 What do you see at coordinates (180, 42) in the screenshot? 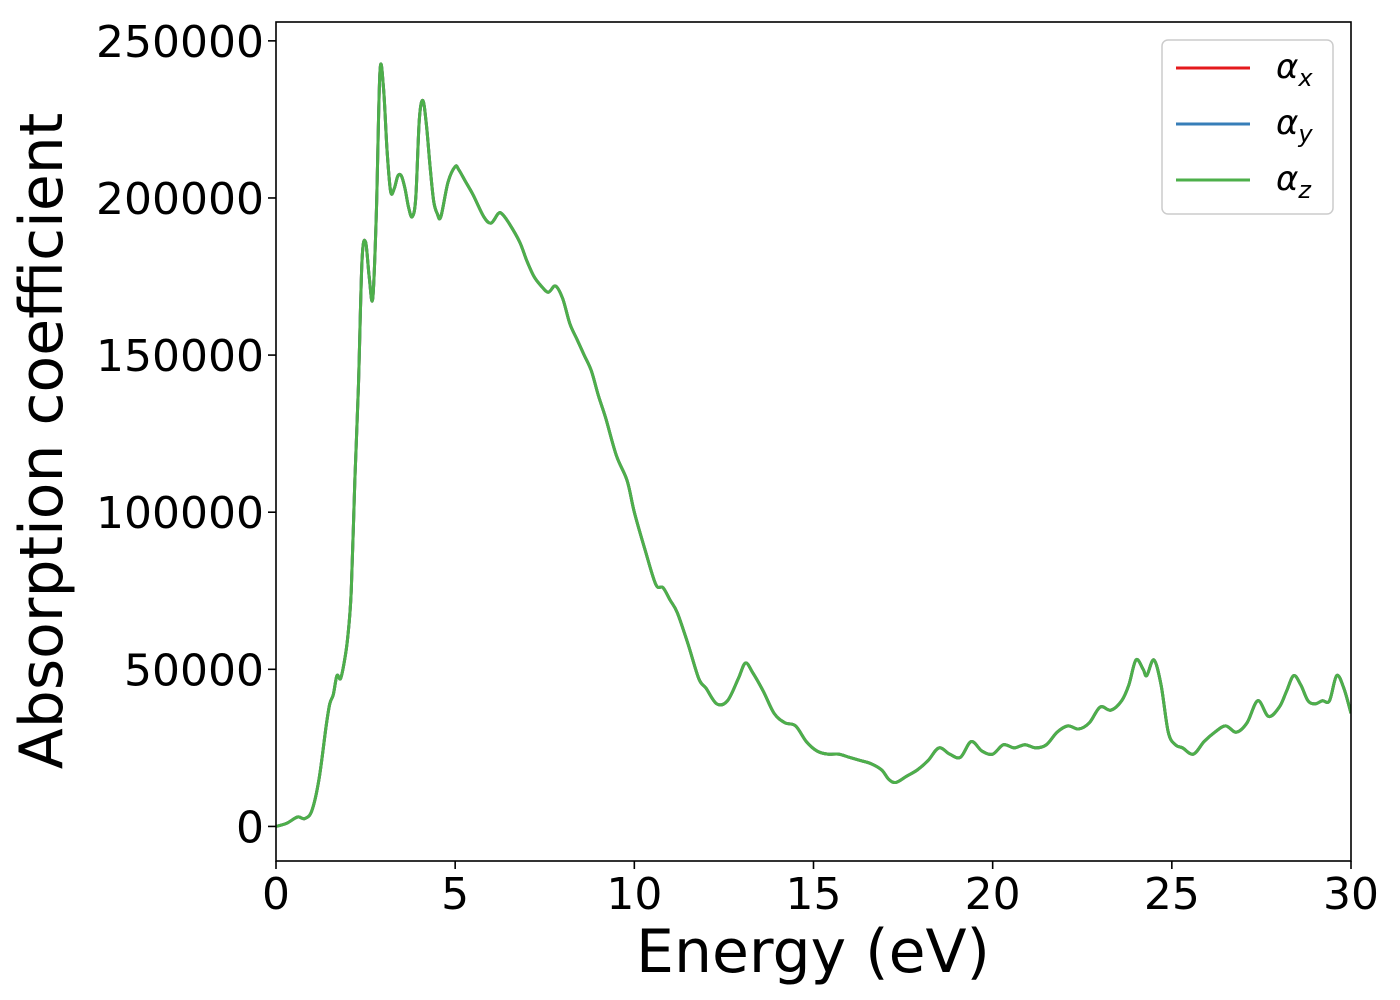
I see `y-tick-label: 250000` at bounding box center [180, 42].